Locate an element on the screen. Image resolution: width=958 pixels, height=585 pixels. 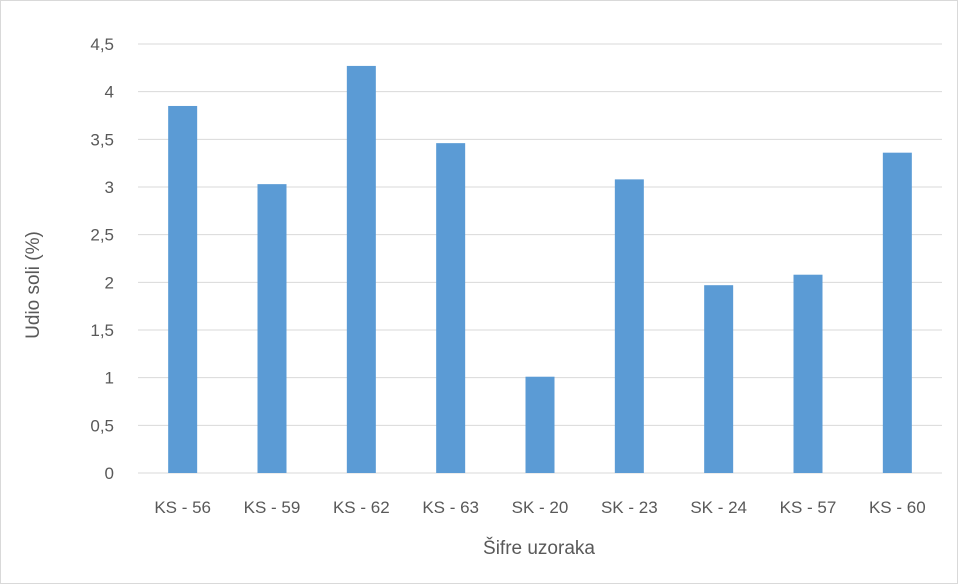
y-axis-ticks: 0 0,5 1 1,5 2 2,5 3 3,5 4 4,5 is located at coordinates (102, 259).